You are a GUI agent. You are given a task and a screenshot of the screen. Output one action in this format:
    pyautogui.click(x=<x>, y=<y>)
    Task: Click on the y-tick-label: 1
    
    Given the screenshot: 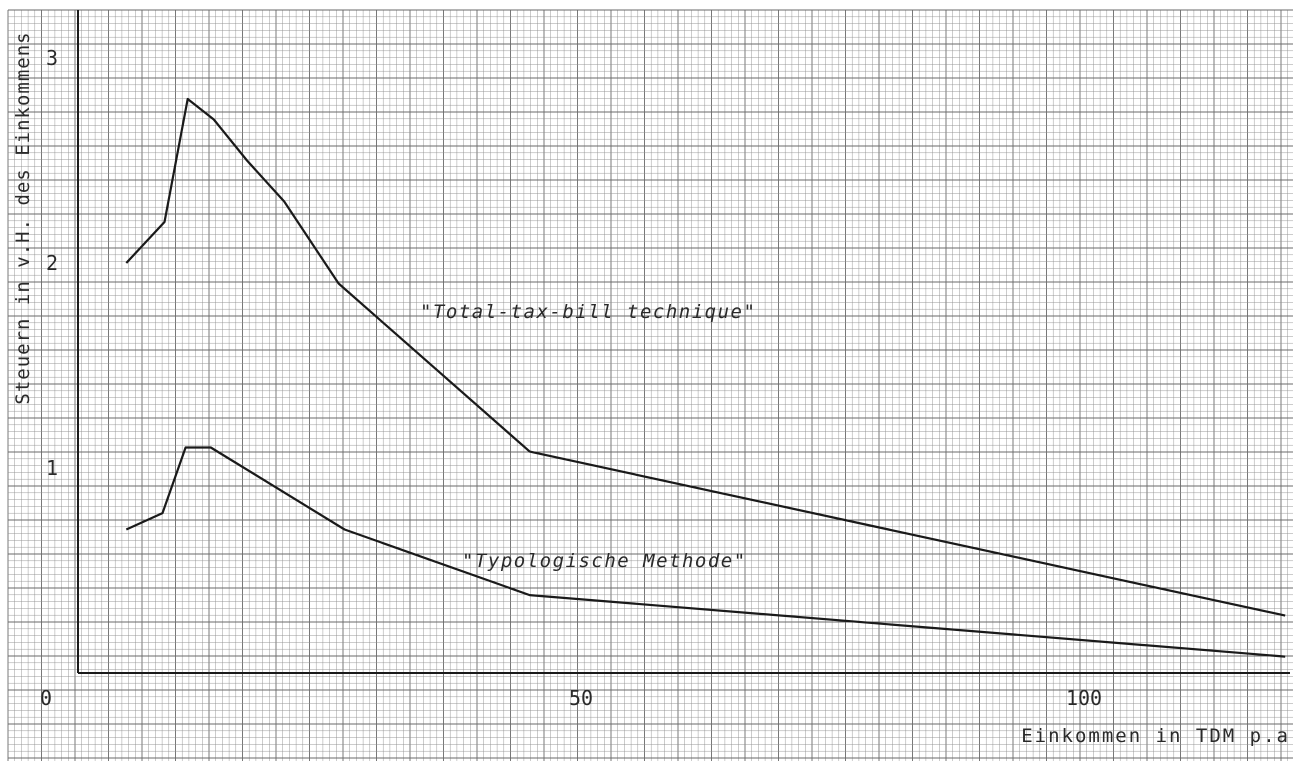 What is the action you would take?
    pyautogui.click(x=52, y=468)
    